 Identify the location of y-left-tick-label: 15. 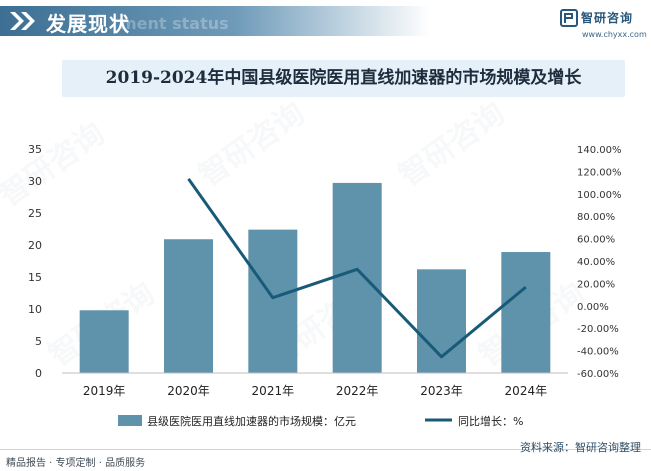
(35, 277).